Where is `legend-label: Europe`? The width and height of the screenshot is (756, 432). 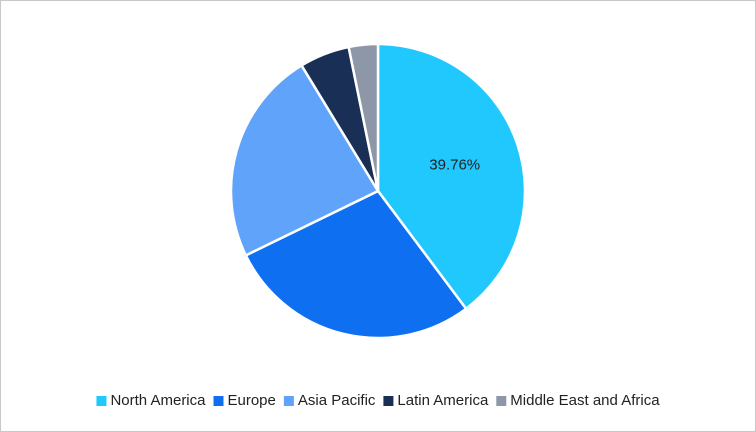
legend-label: Europe is located at coordinates (252, 400).